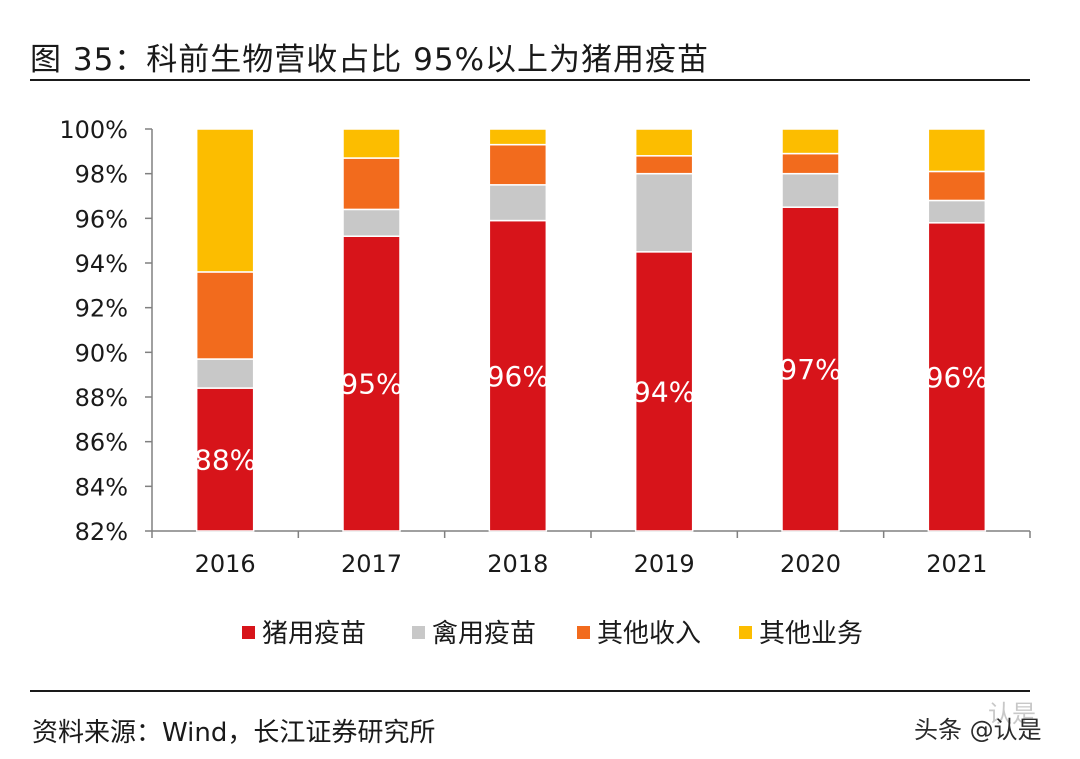  I want to click on y-tick-label: 96%, so click(101, 219).